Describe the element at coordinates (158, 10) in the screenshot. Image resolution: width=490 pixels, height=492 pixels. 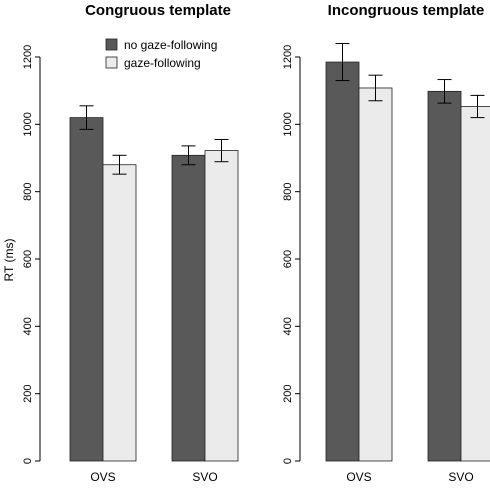
I see `panel-title: Congruous template` at that location.